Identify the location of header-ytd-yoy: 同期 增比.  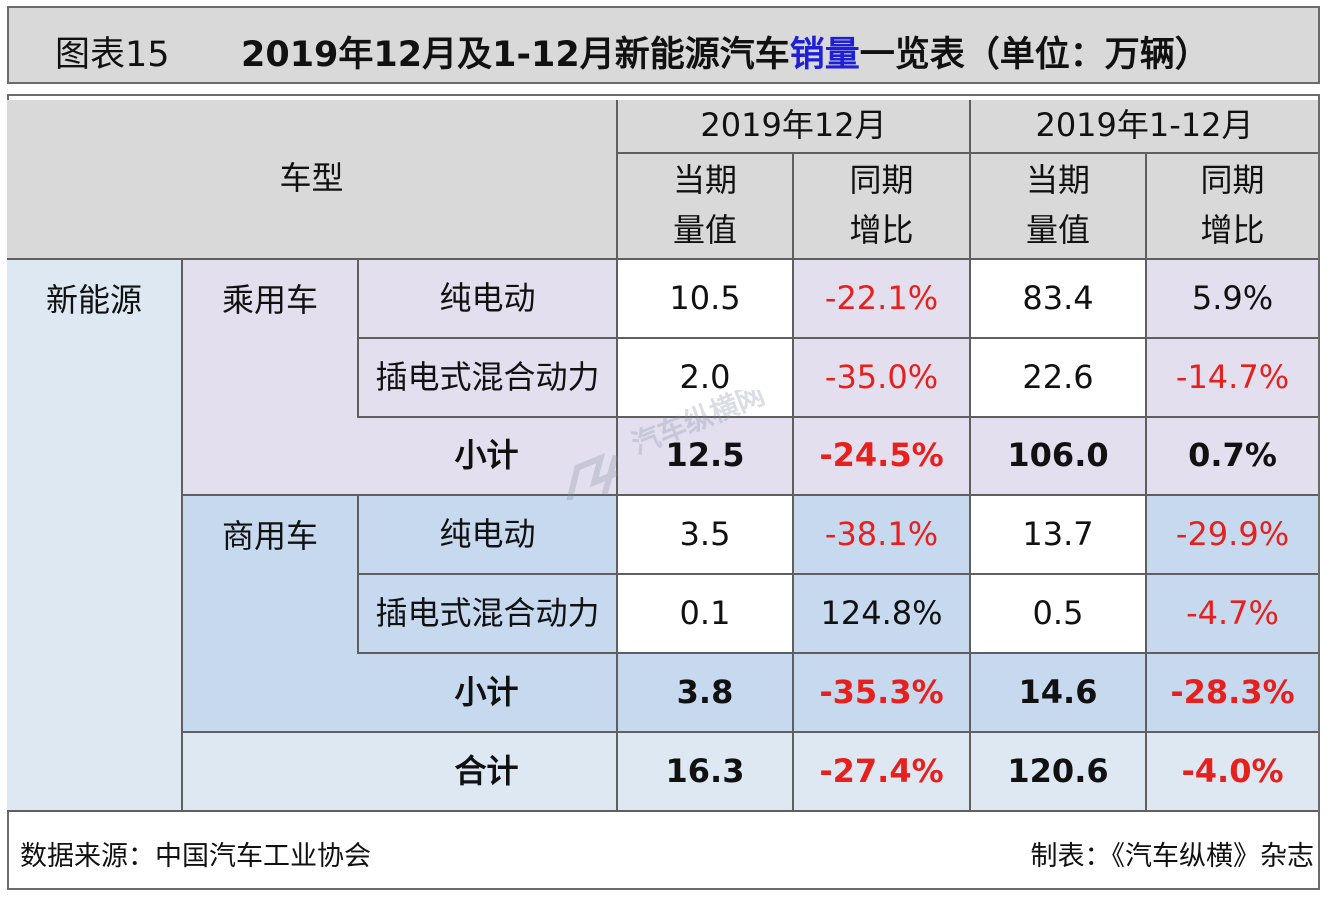
(1232, 207).